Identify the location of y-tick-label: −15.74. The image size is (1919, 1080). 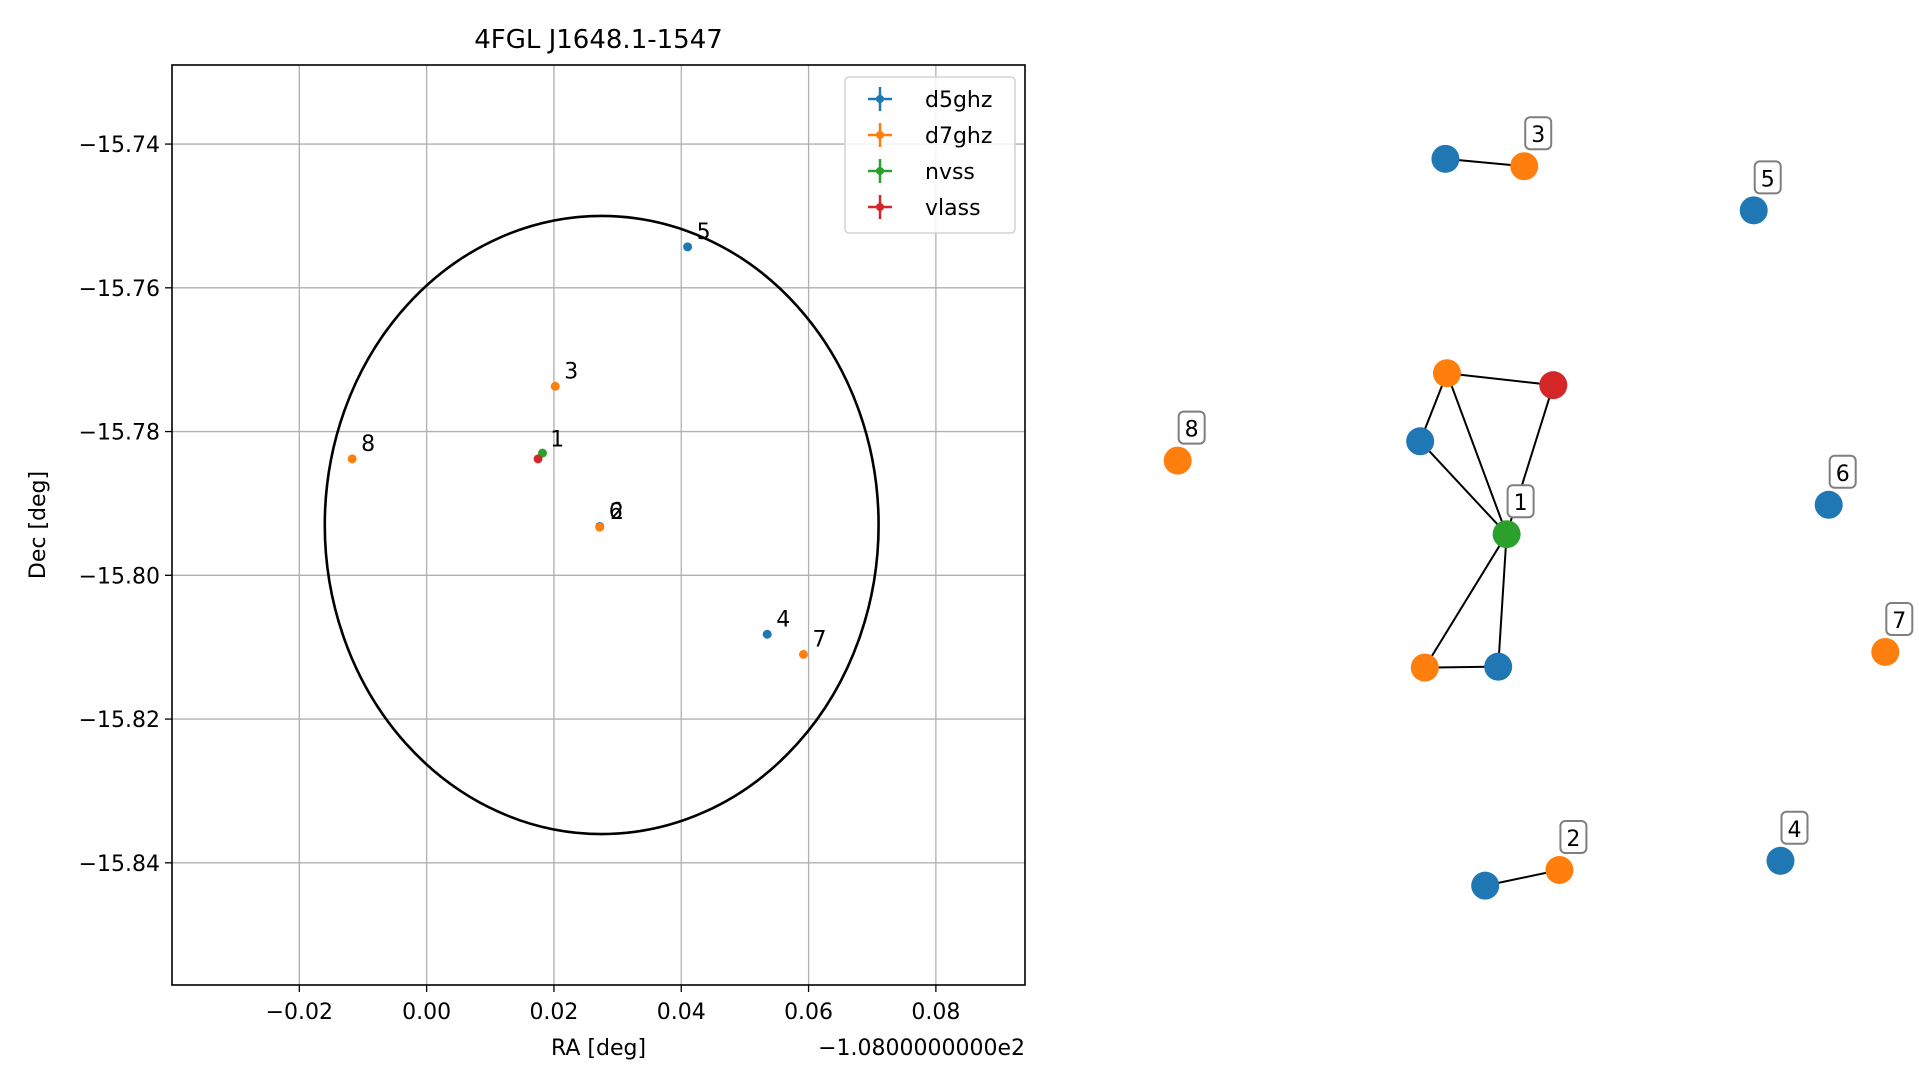
(119, 145).